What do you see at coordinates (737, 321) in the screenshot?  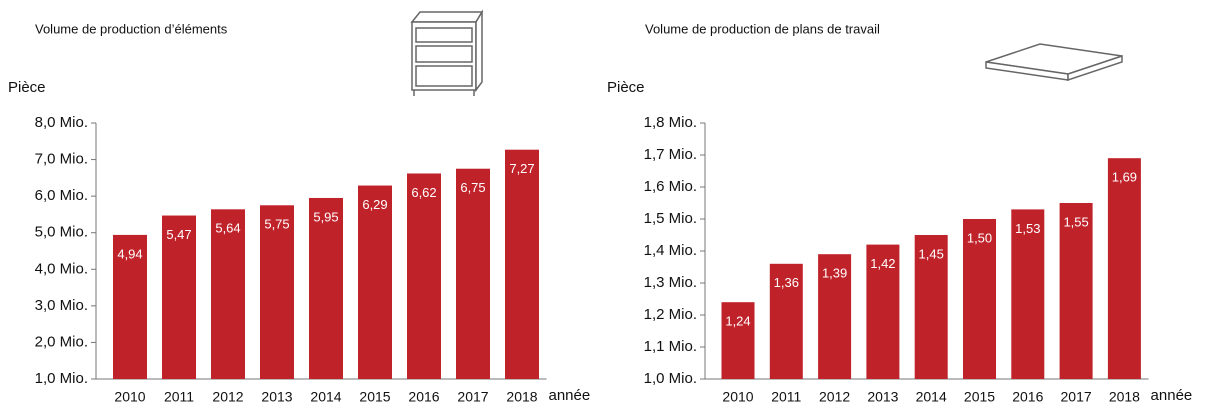 I see `value-label: 1,24` at bounding box center [737, 321].